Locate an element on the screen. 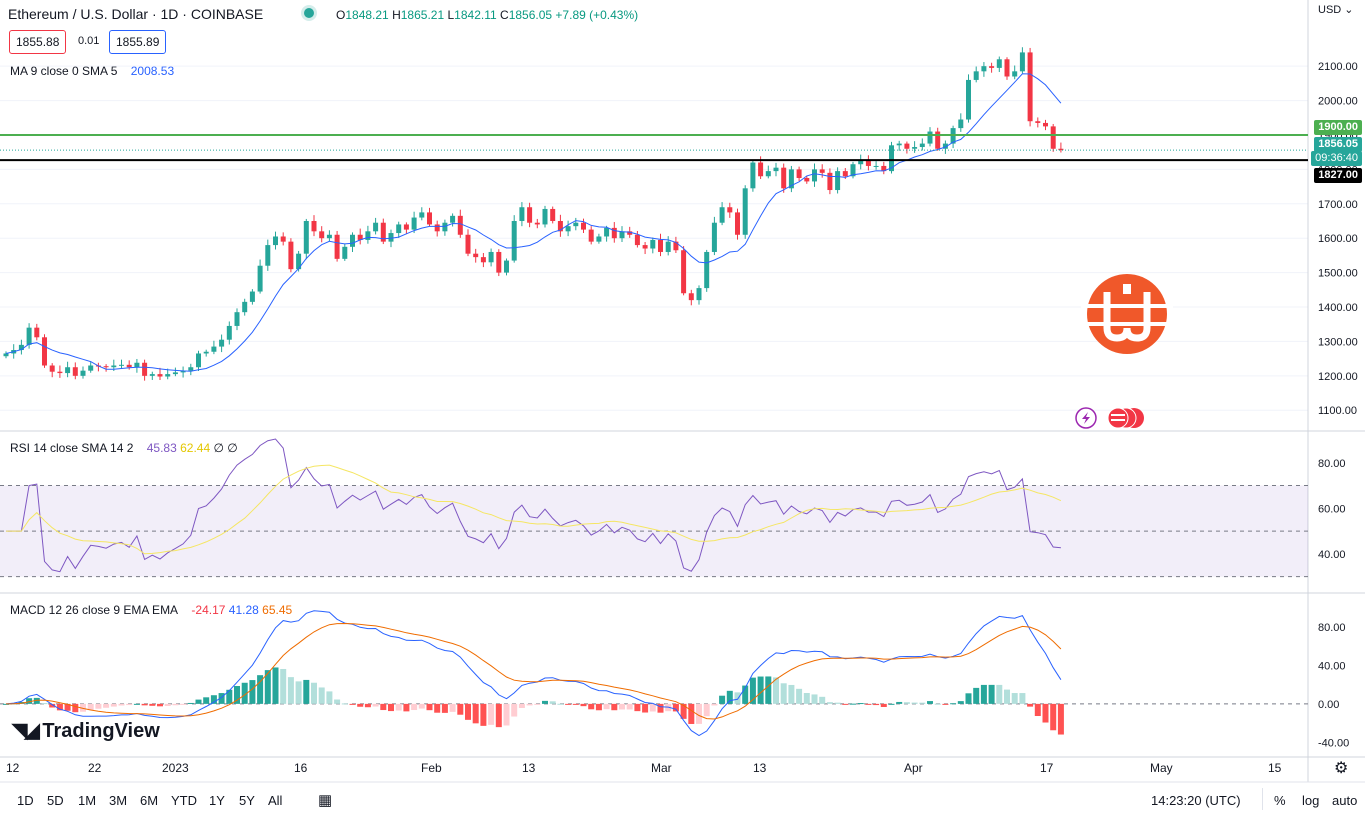  close-value: 1856.05 is located at coordinates (530, 15).